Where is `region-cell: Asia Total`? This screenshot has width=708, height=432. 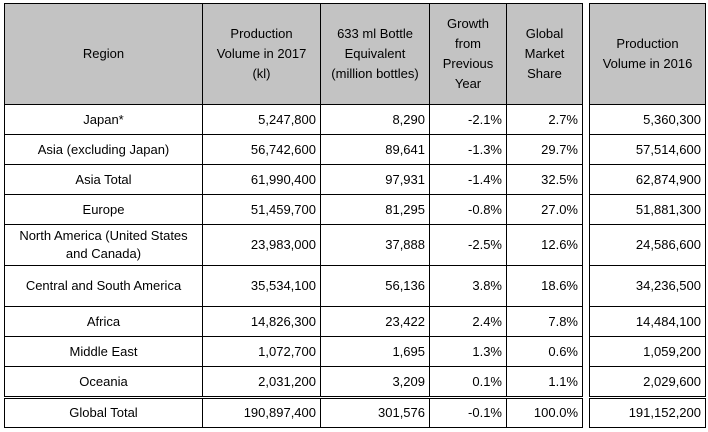 region-cell: Asia Total is located at coordinates (103, 179).